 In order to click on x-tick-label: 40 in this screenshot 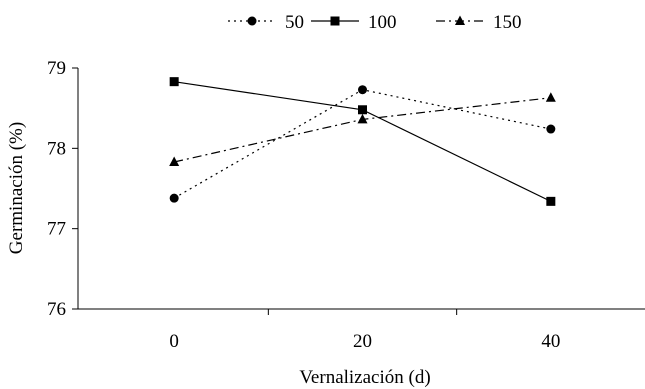, I will do `click(550, 341)`.